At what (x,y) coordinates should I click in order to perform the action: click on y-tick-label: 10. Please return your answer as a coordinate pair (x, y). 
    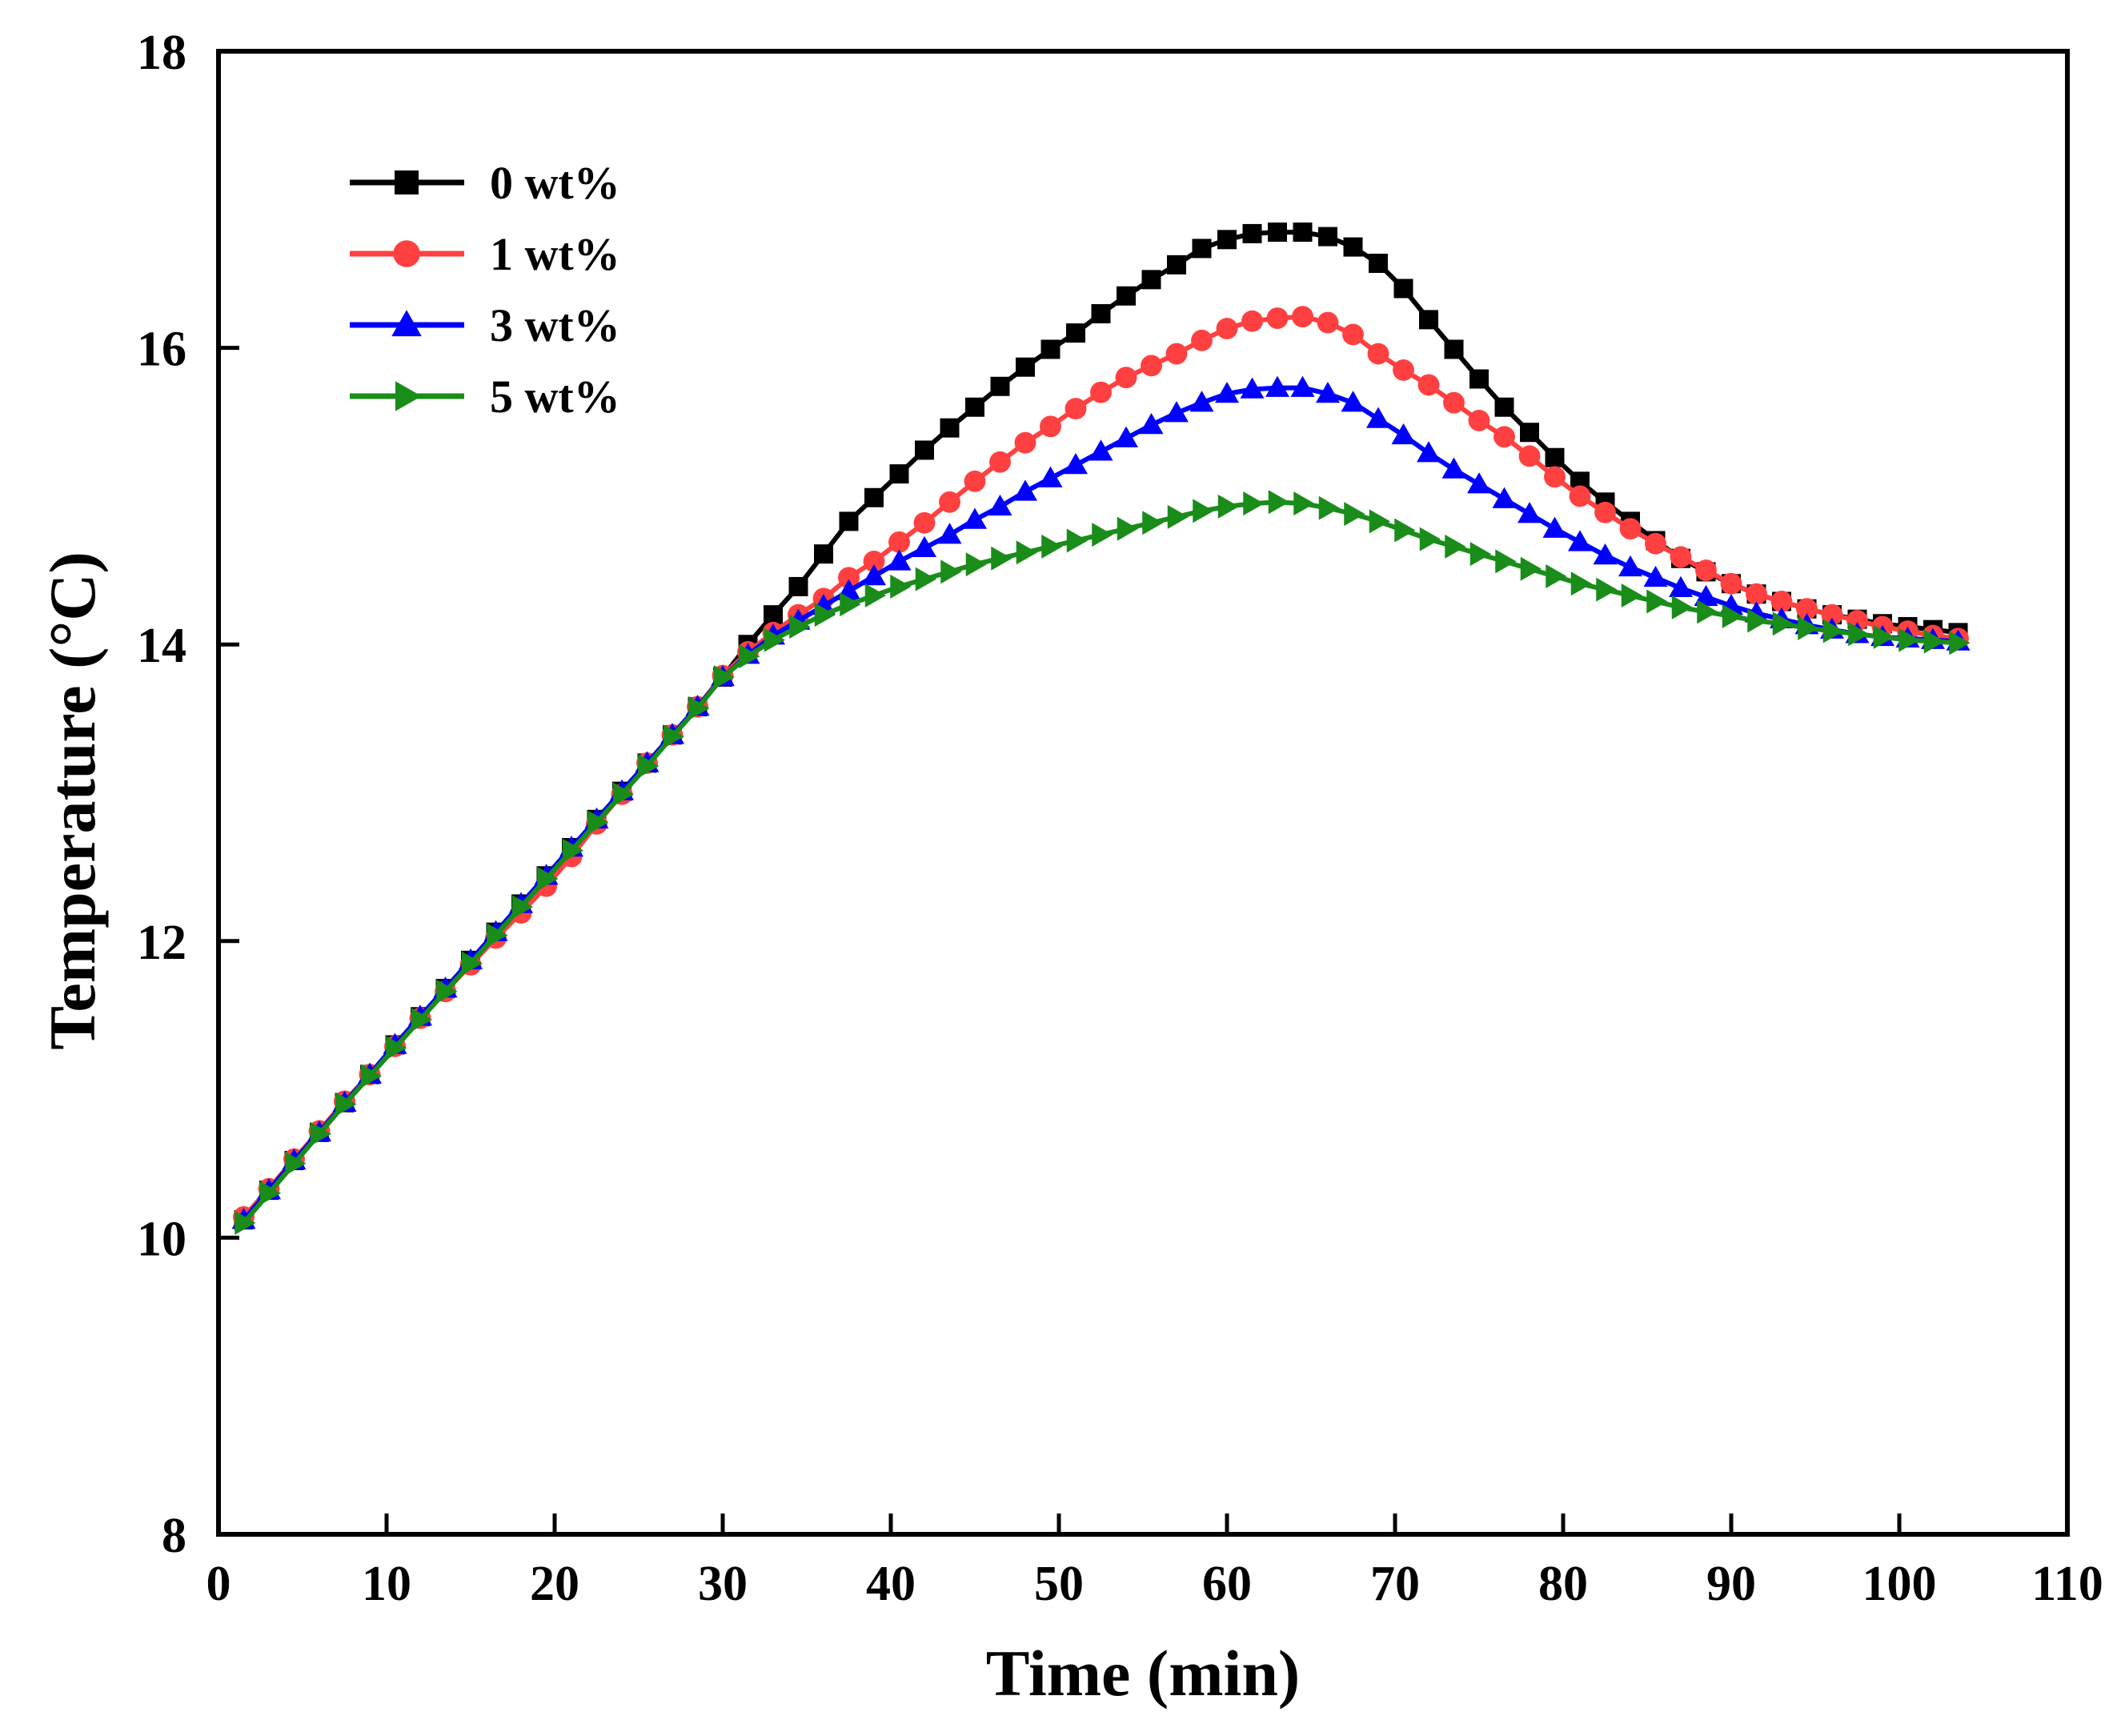
    Looking at the image, I should click on (161, 1239).